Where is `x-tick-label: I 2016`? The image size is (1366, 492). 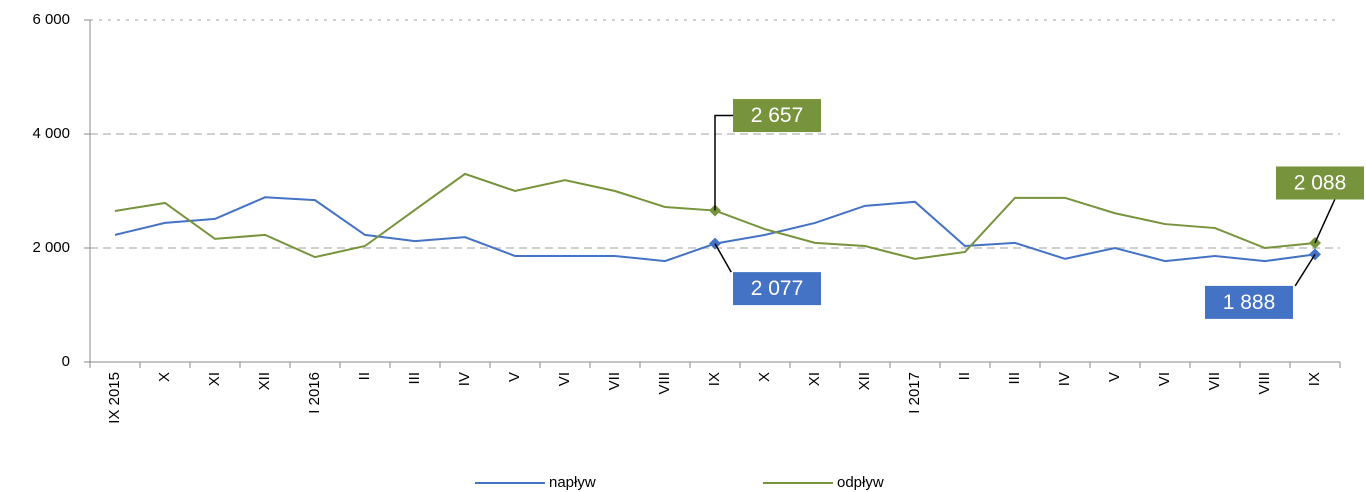 x-tick-label: I 2016 is located at coordinates (314, 393).